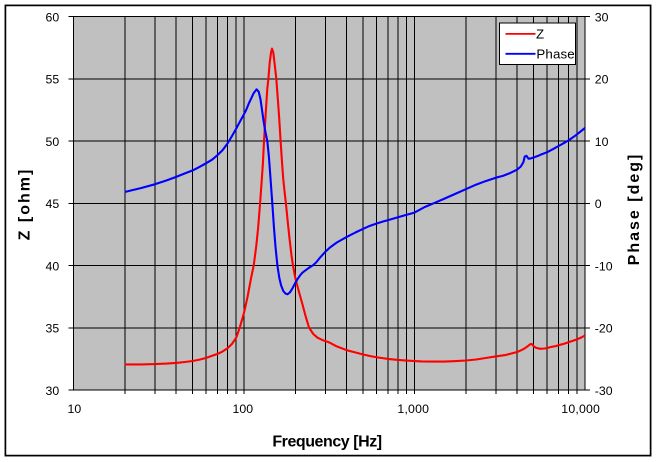 The width and height of the screenshot is (657, 462). I want to click on svg-text: Z, so click(540, 34).